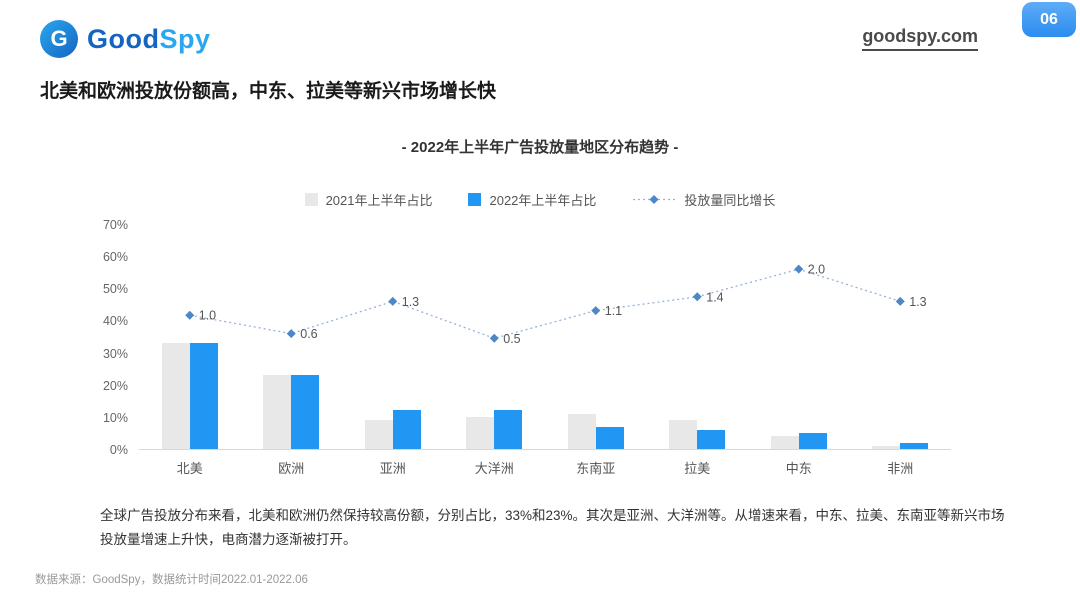 This screenshot has height=608, width=1080. What do you see at coordinates (104, 337) in the screenshot?
I see `y-axis: 70% 60% 50% 40% 30% 20% 10% 0%` at bounding box center [104, 337].